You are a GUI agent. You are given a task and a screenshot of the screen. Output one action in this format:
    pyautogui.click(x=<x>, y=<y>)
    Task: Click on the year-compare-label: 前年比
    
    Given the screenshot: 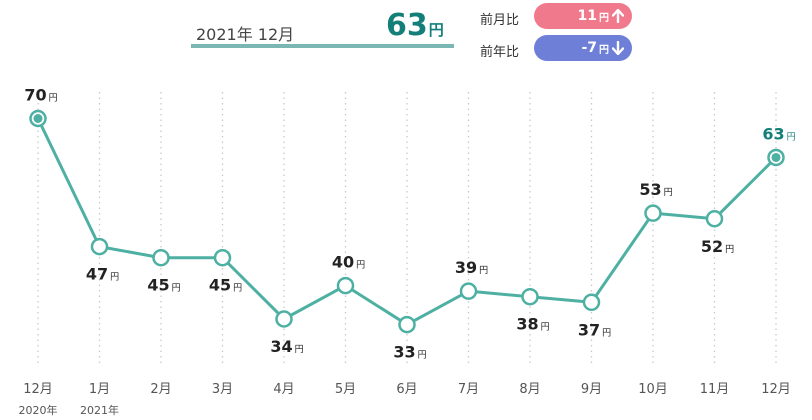 What is the action you would take?
    pyautogui.click(x=500, y=52)
    